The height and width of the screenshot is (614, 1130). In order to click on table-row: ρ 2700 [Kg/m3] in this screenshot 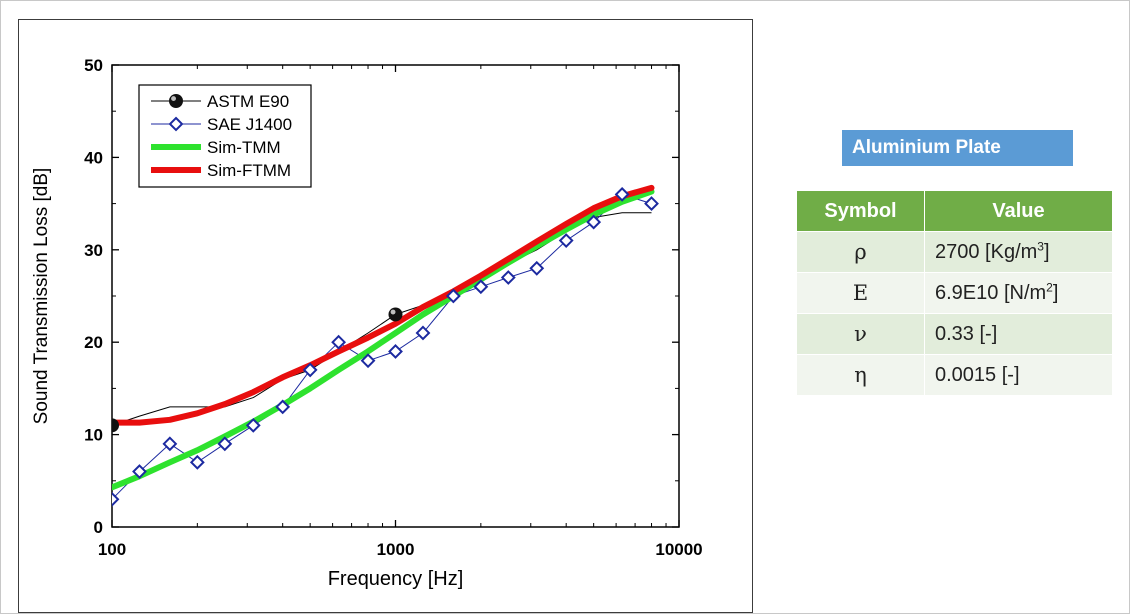, I will do `click(954, 252)`.